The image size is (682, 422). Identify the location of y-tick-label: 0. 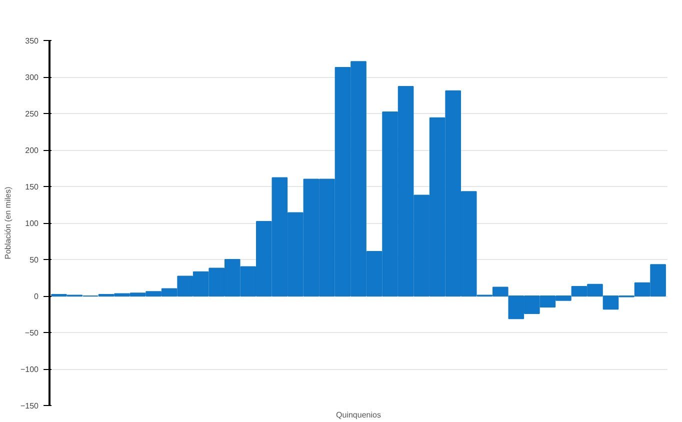
(37, 296).